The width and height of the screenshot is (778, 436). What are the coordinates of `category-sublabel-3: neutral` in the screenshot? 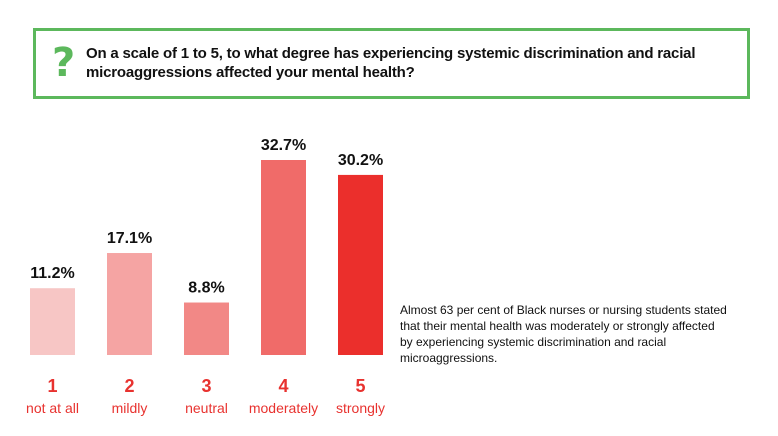 It's located at (206, 408).